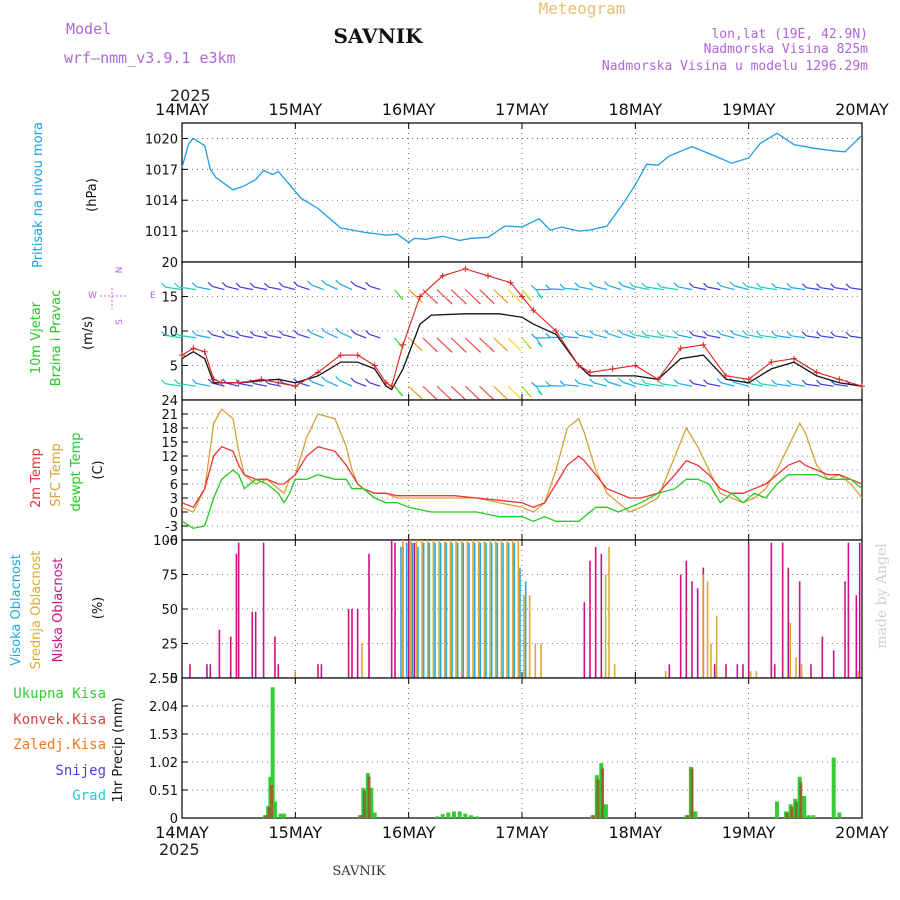 The image size is (900, 900). Describe the element at coordinates (169, 298) in the screenshot. I see `wind-ytick-label: 15` at that location.